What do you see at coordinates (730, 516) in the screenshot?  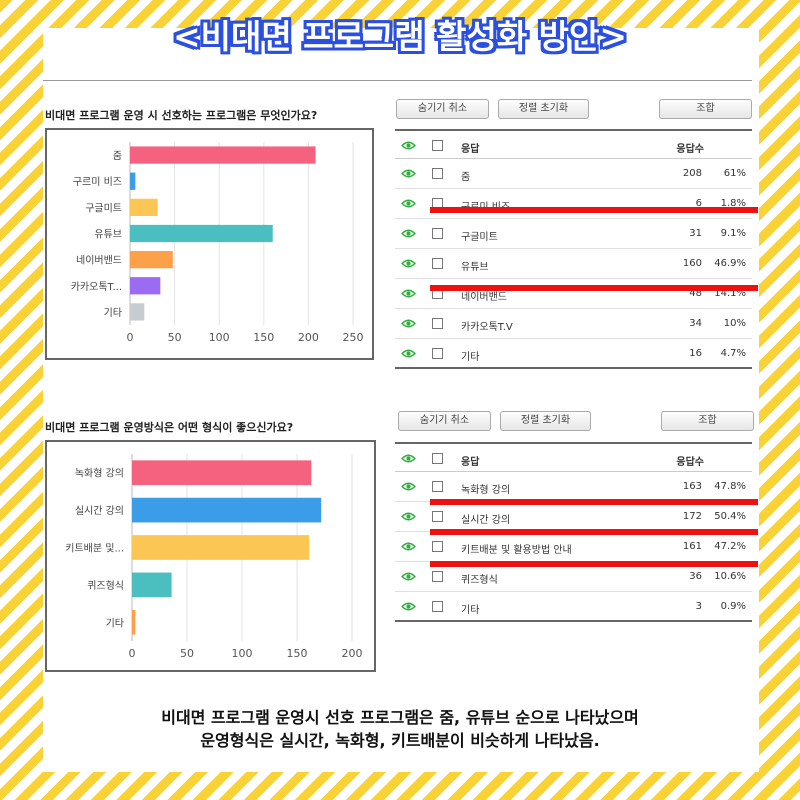 I see `response-percent: 50.4%` at bounding box center [730, 516].